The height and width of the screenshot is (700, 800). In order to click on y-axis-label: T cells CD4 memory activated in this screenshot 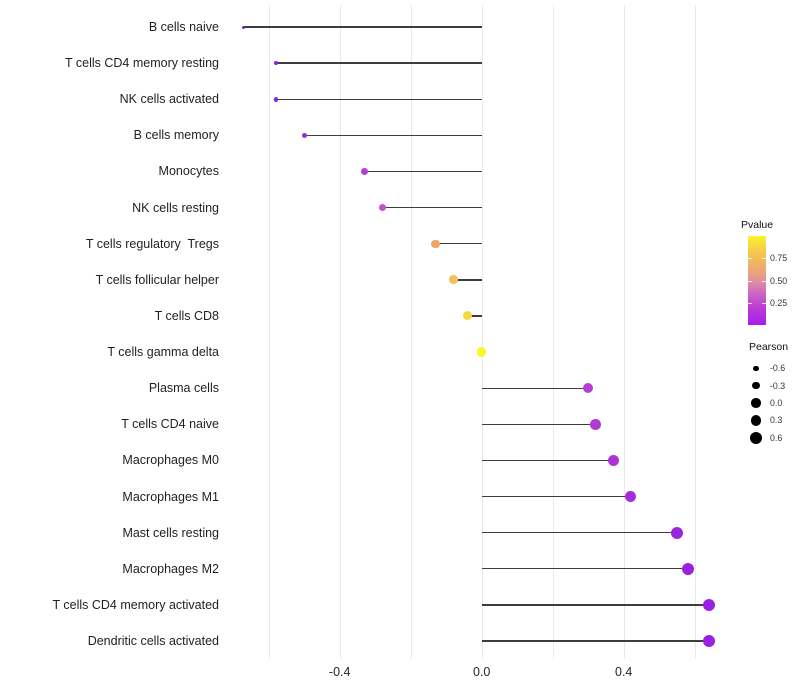, I will do `click(136, 604)`.